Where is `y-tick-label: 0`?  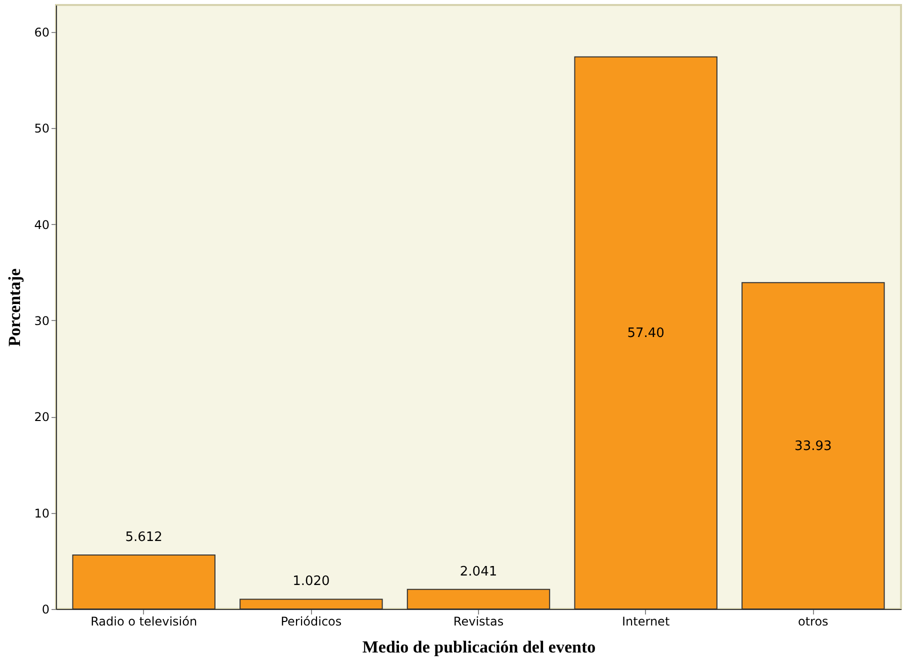 y-tick-label: 0 is located at coordinates (46, 609).